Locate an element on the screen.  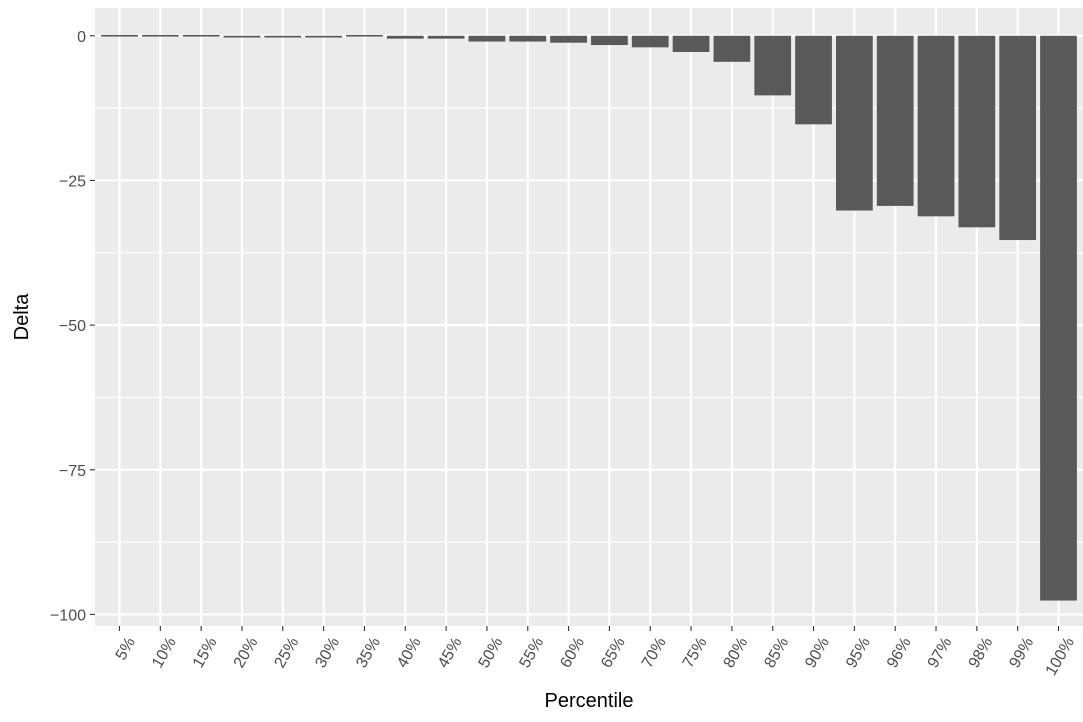
x-tick-label: 90% is located at coordinates (817, 653).